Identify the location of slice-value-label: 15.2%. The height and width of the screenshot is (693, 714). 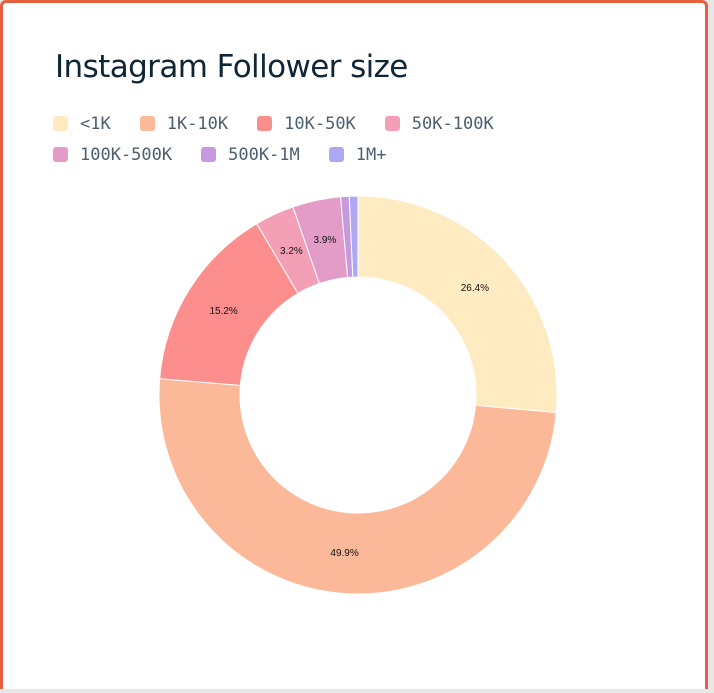
(223, 311).